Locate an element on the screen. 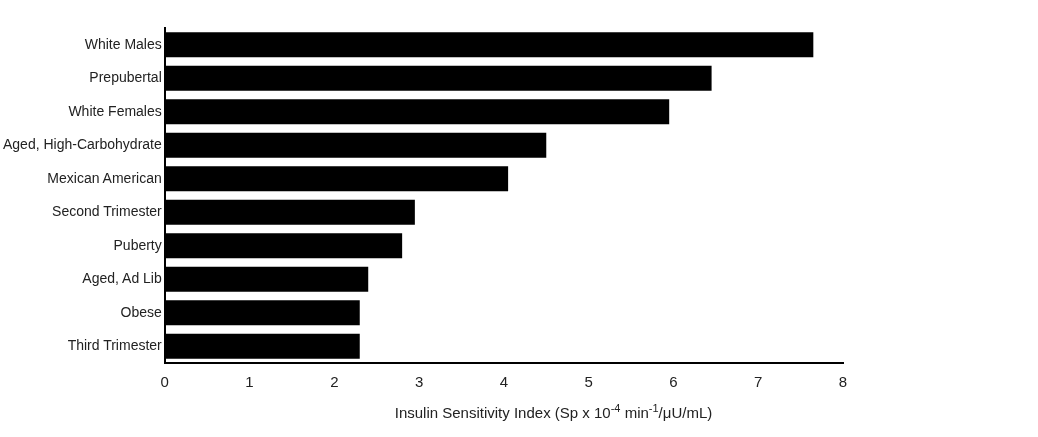 Image resolution: width=1038 pixels, height=437 pixels. y-tick-label: White Males is located at coordinates (123, 43).